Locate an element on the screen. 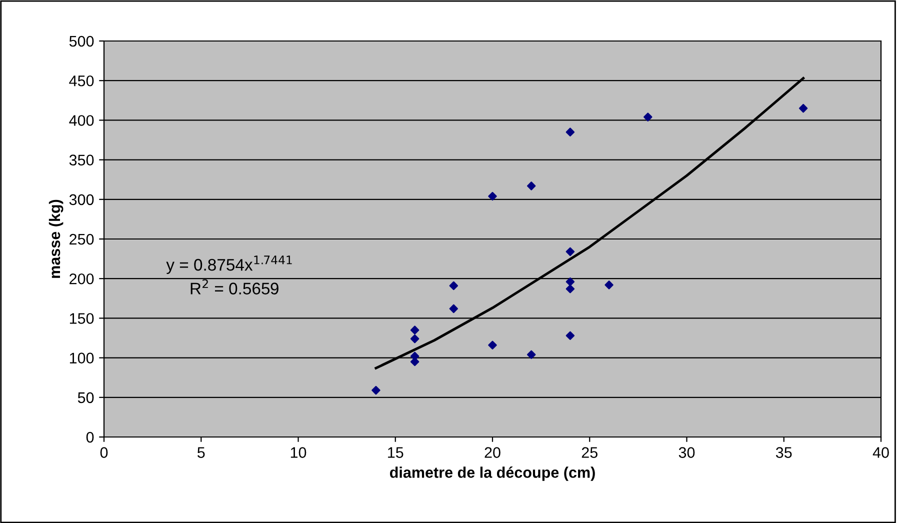 The image size is (897, 523). y-tick-label: 0 is located at coordinates (90, 437).